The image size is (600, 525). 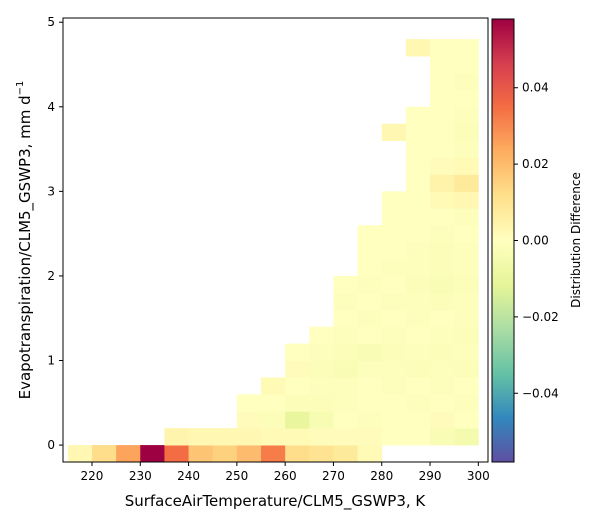 I want to click on colorbar-tick-label: 0.00, so click(x=535, y=241).